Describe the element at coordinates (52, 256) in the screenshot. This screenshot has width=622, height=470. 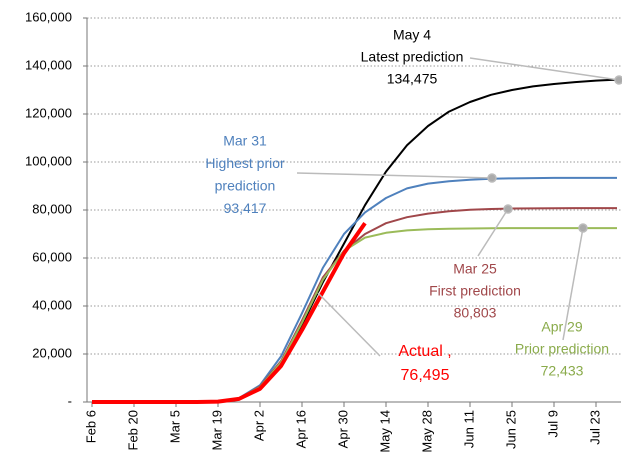
I see `y-tick-label: 60,000` at that location.